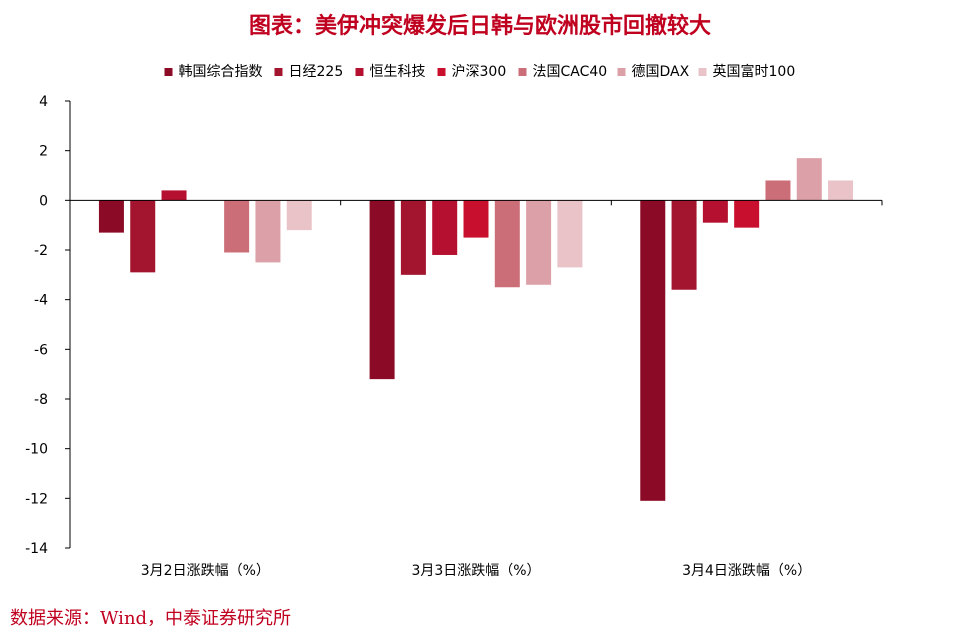 This screenshot has height=640, width=960. I want to click on y-tick-label: -8, so click(41, 400).